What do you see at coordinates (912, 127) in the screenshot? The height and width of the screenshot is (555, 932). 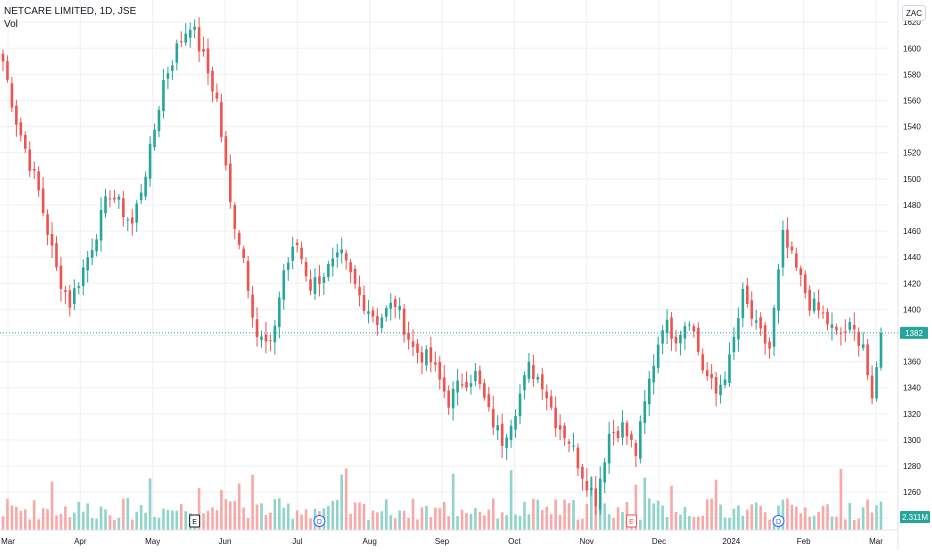 I see `y-tick-label: 1540` at bounding box center [912, 127].